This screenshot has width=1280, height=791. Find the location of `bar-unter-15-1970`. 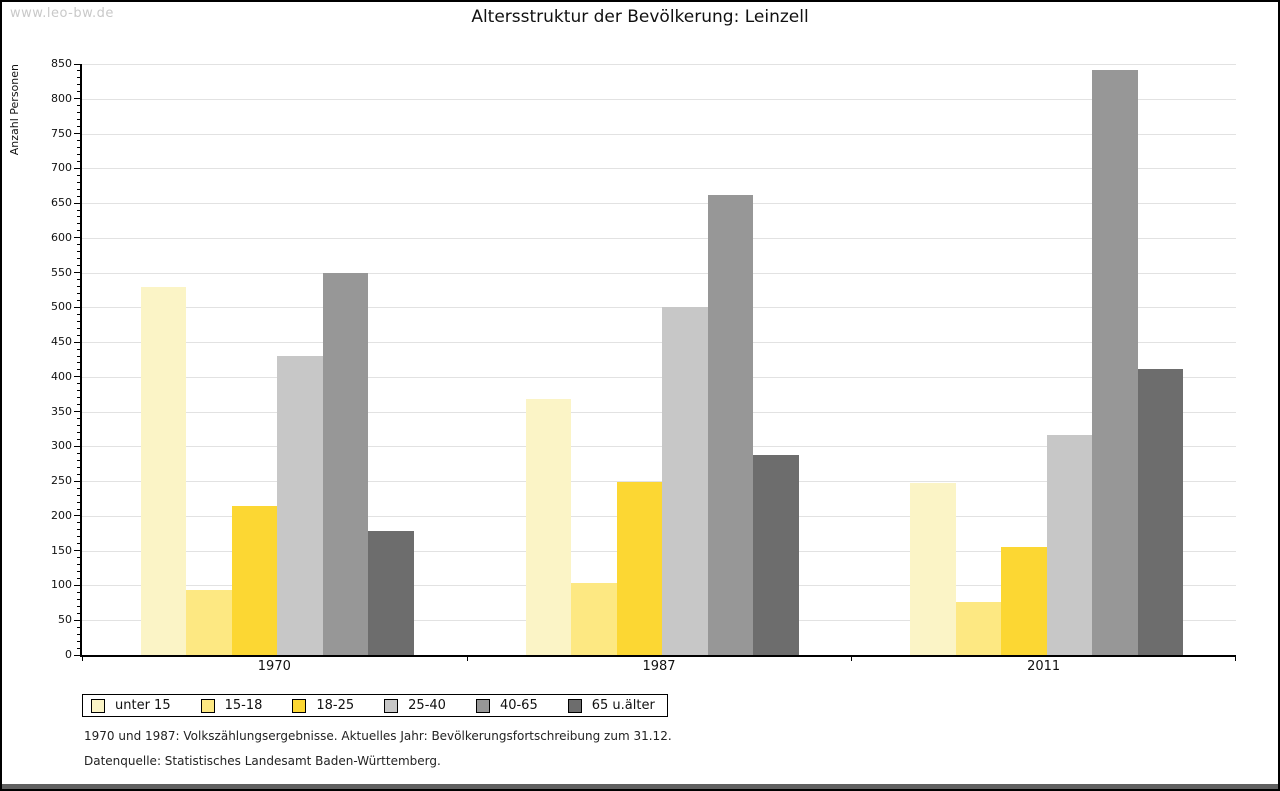

bar-unter-15-1970 is located at coordinates (163, 471).